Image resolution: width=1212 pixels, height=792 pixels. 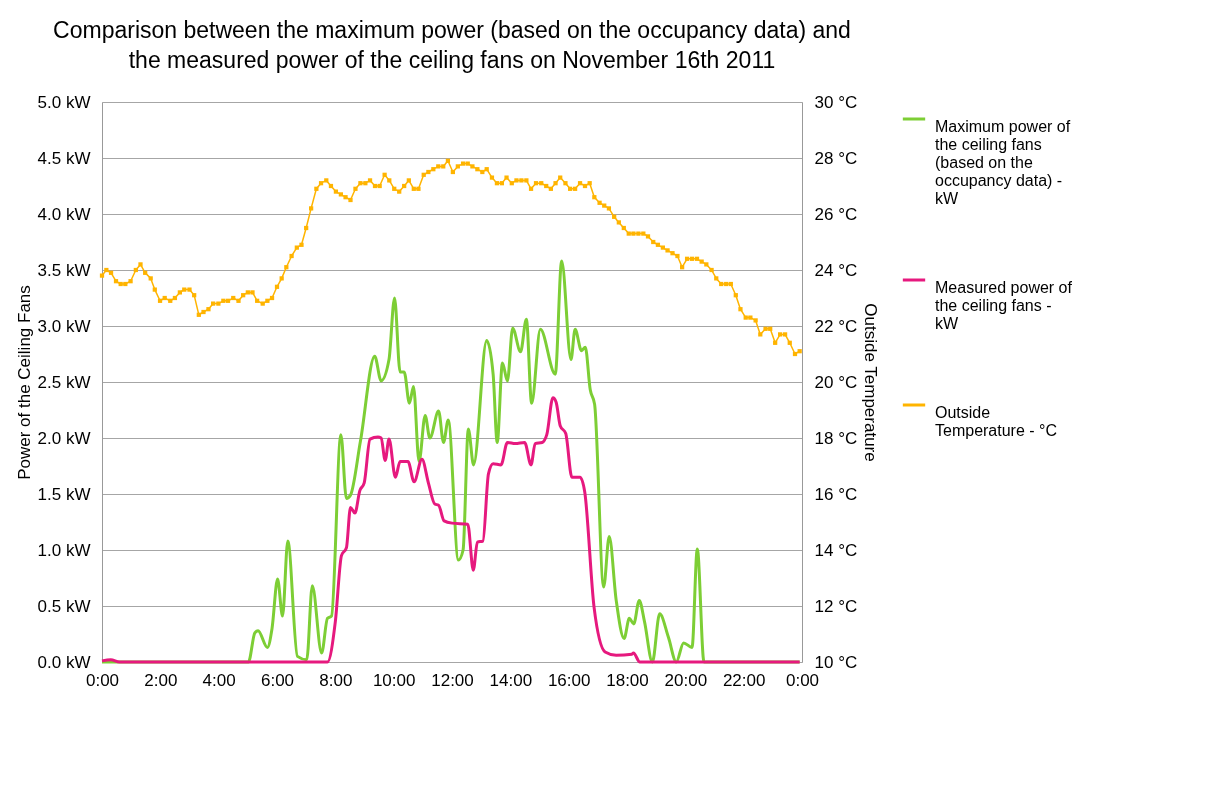 What do you see at coordinates (744, 680) in the screenshot?
I see `x-tick-label: 22:00` at bounding box center [744, 680].